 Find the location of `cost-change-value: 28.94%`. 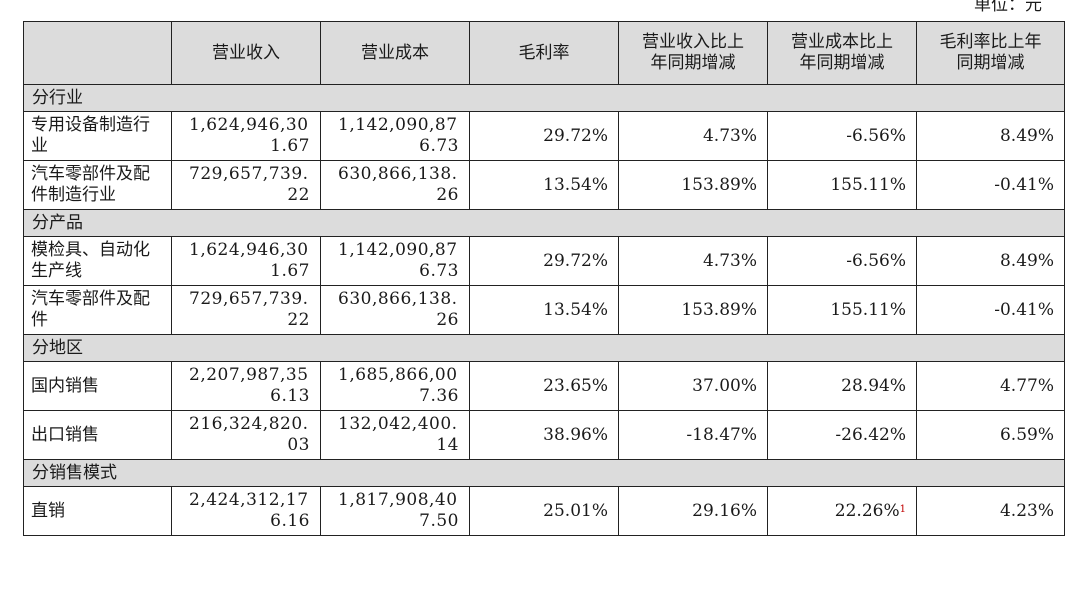

cost-change-value: 28.94% is located at coordinates (873, 385).